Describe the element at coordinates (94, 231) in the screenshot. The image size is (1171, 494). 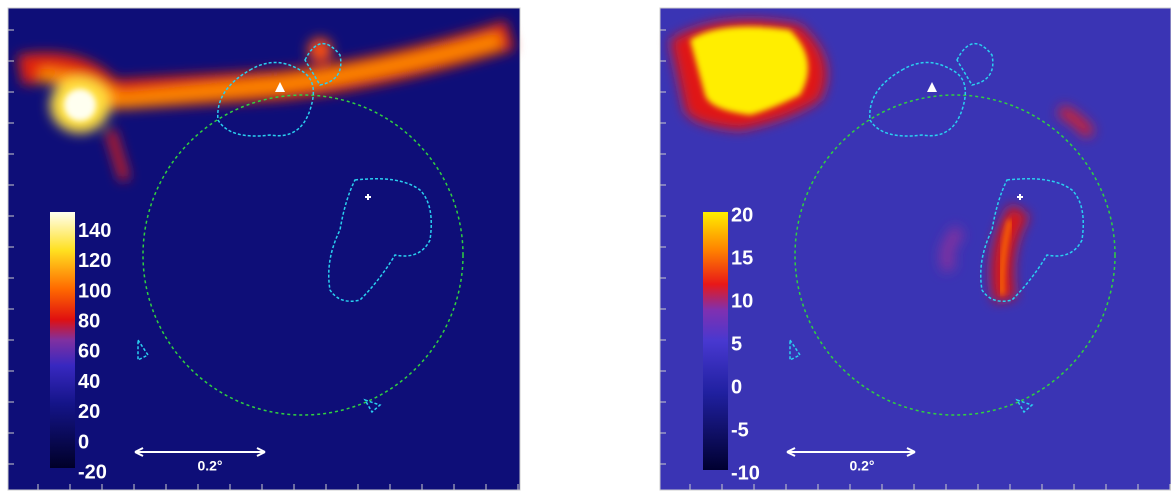
I see `colorbar-label: 140` at that location.